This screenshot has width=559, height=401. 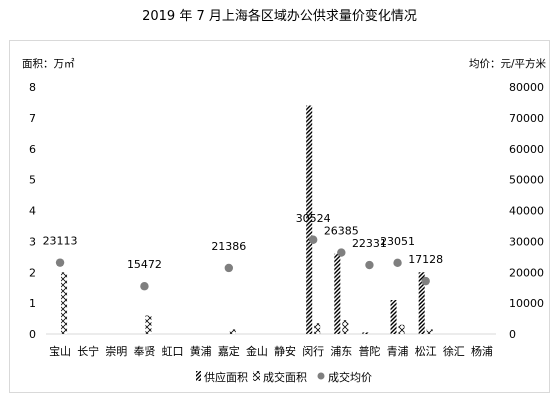 What do you see at coordinates (32, 334) in the screenshot?
I see `y-left-tick-label: 0` at bounding box center [32, 334].